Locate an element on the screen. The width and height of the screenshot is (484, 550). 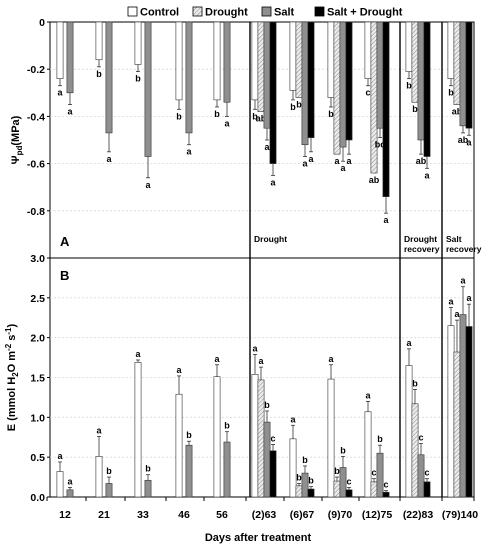
y-tick-label: -0.8 is located at coordinates (36, 212).